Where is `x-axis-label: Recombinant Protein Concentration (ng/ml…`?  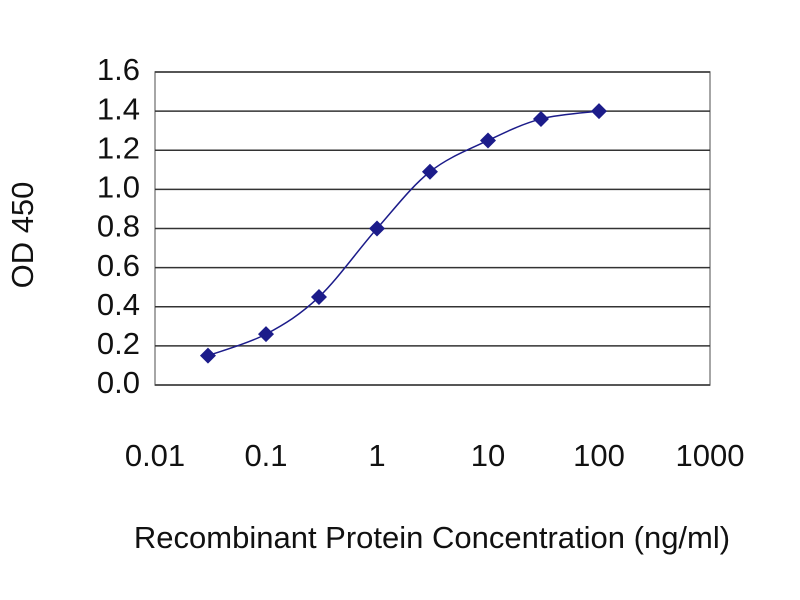 x-axis-label: Recombinant Protein Concentration (ng/ml… is located at coordinates (432, 537).